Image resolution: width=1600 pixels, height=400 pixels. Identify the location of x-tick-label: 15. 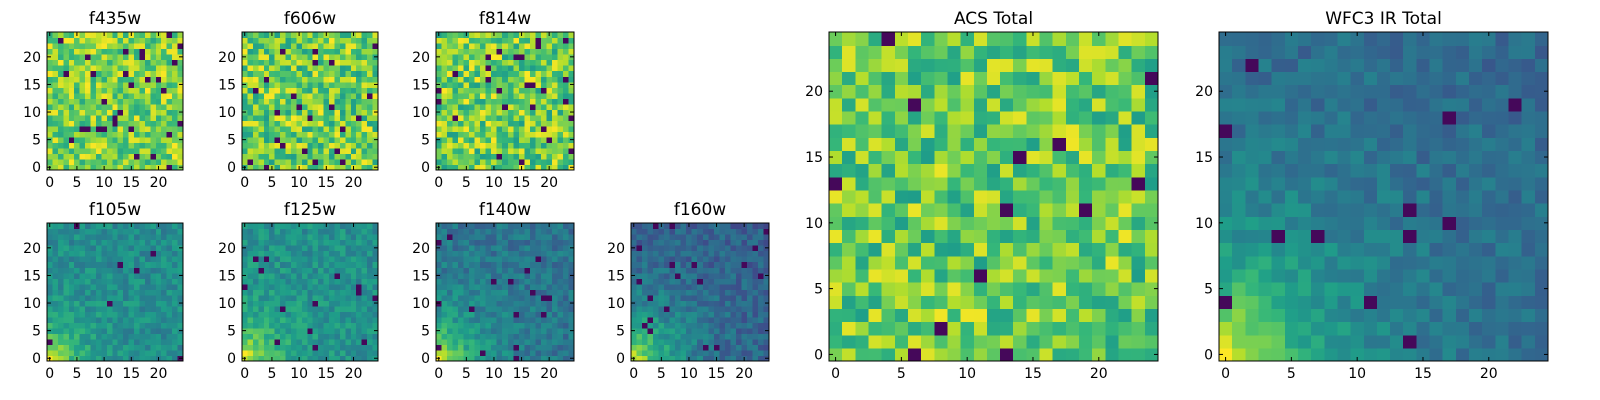
(522, 183).